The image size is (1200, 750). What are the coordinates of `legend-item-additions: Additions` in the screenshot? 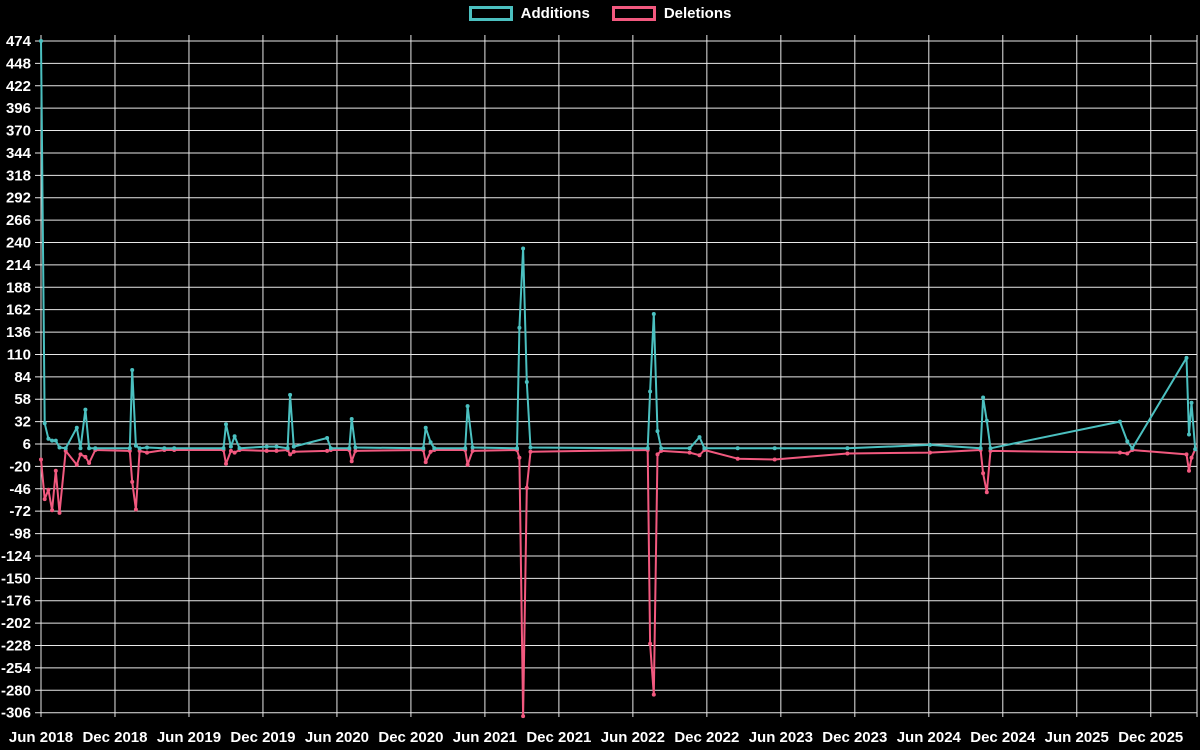 It's located at (529, 13).